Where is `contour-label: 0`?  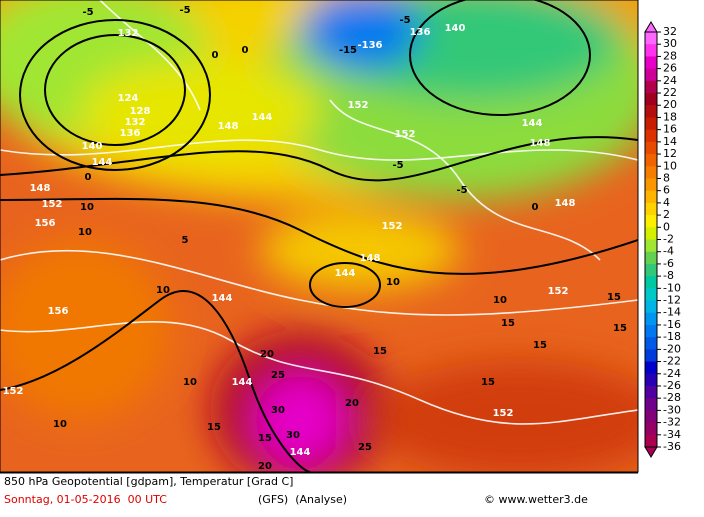 contour-label: 0 is located at coordinates (535, 207).